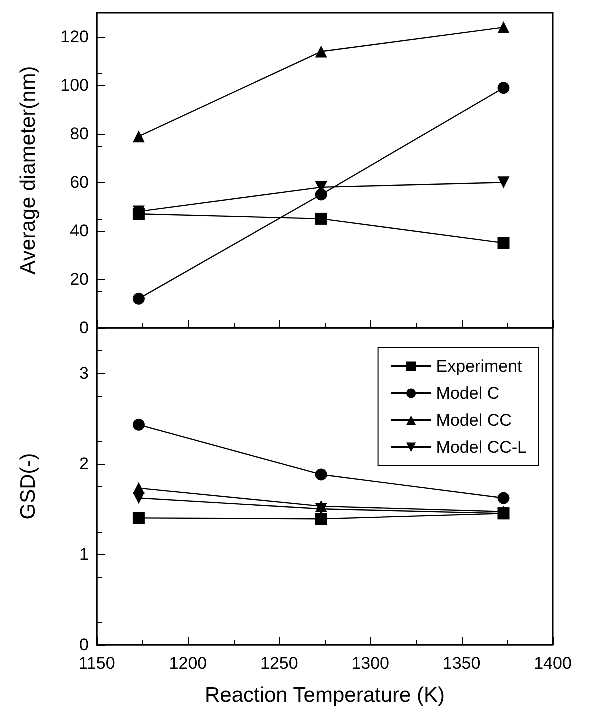 The height and width of the screenshot is (717, 591). Describe the element at coordinates (479, 366) in the screenshot. I see `legend-label: Experiment` at that location.